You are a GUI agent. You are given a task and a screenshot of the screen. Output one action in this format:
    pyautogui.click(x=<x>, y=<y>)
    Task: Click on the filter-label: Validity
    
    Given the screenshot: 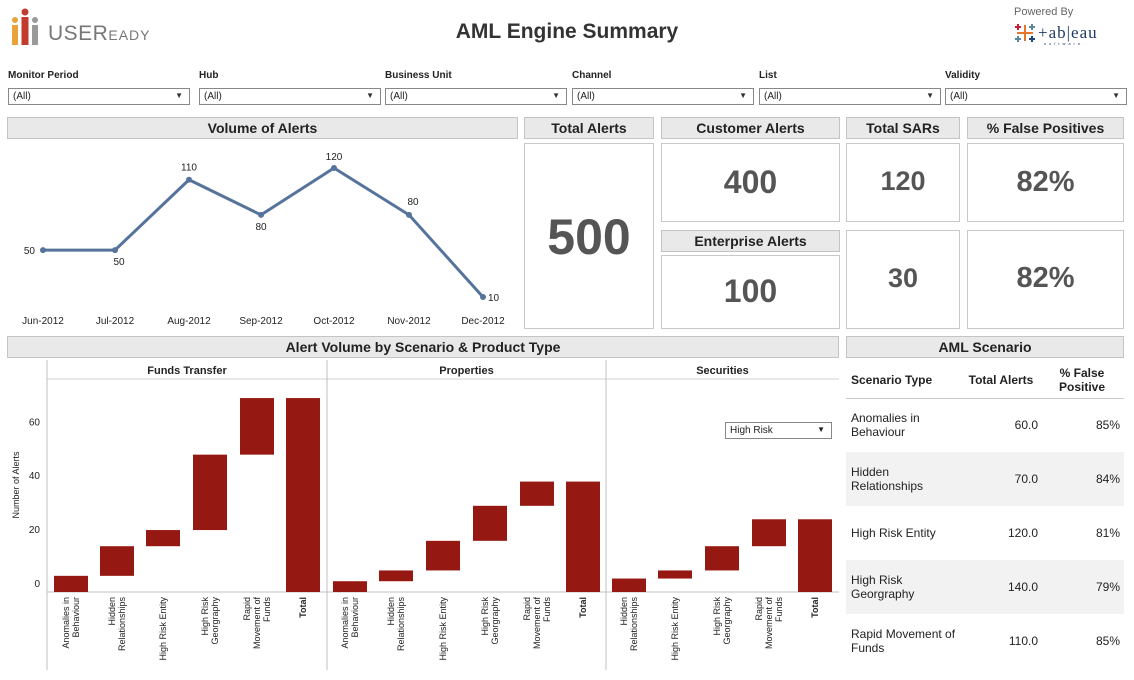 What is the action you would take?
    pyautogui.click(x=963, y=75)
    